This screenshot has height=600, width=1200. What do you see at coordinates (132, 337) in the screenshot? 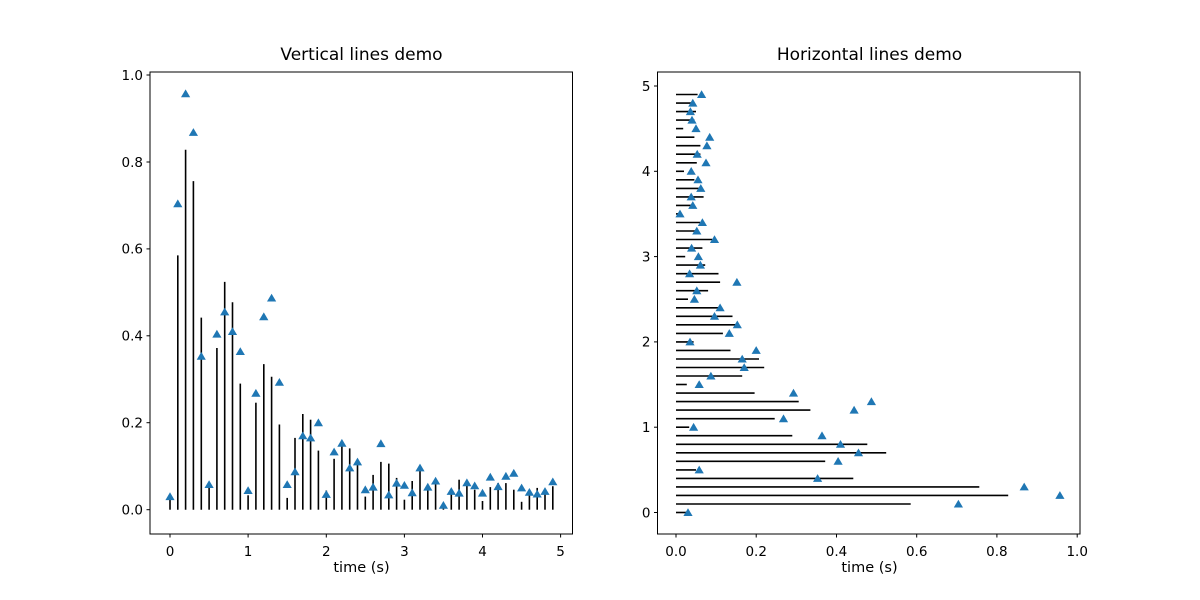
I see `y-tick-label: 0.4` at bounding box center [132, 337].